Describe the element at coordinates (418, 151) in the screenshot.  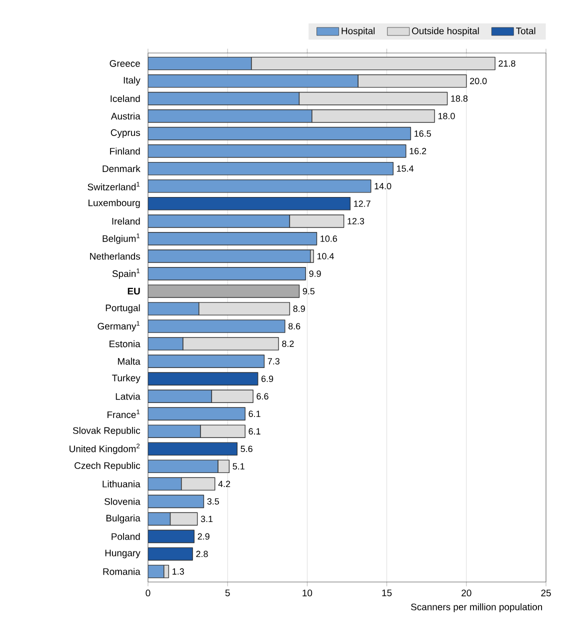
I see `total-label: 16.2` at that location.